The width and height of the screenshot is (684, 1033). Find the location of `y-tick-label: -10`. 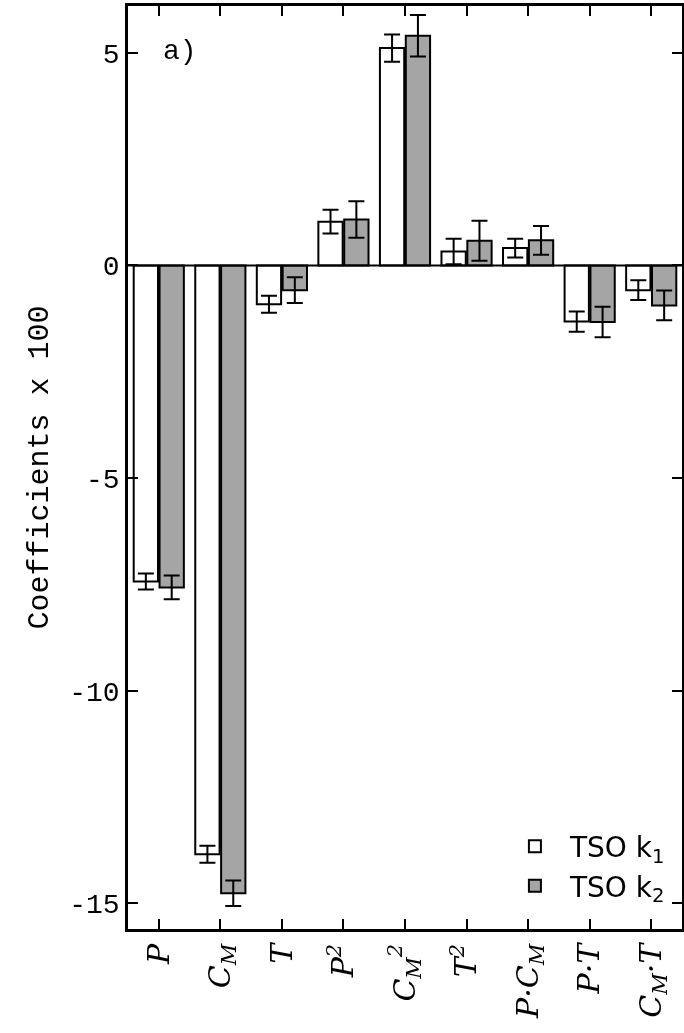

y-tick-label: -10 is located at coordinates (94, 693).